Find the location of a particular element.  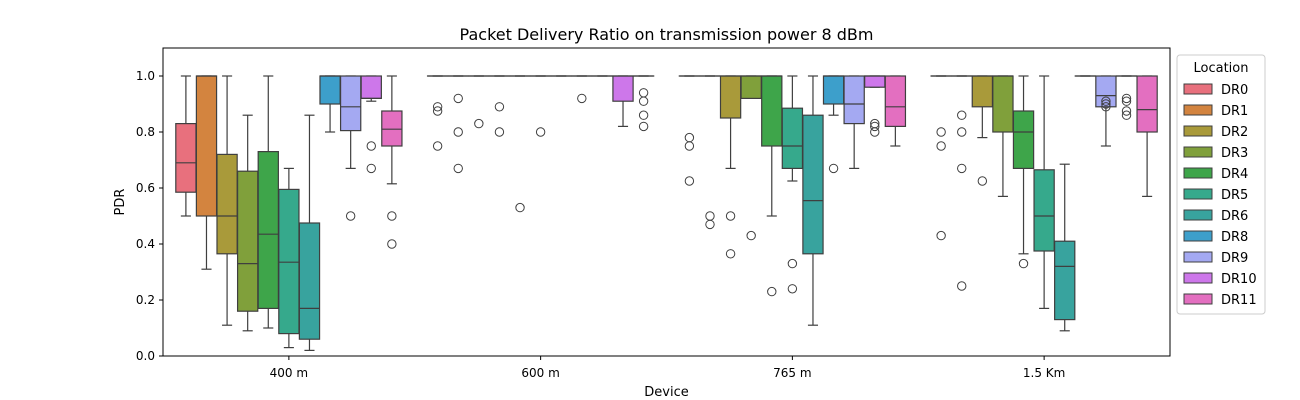

legend-entry-label: DR3 is located at coordinates (1234, 153).